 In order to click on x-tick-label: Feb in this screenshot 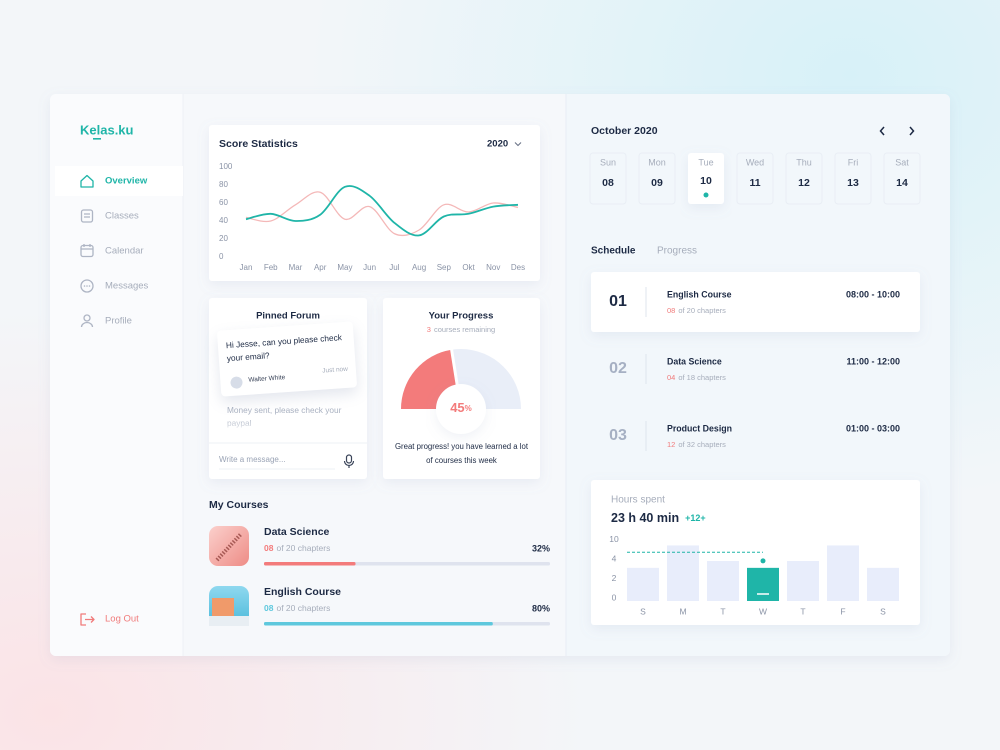, I will do `click(271, 267)`.